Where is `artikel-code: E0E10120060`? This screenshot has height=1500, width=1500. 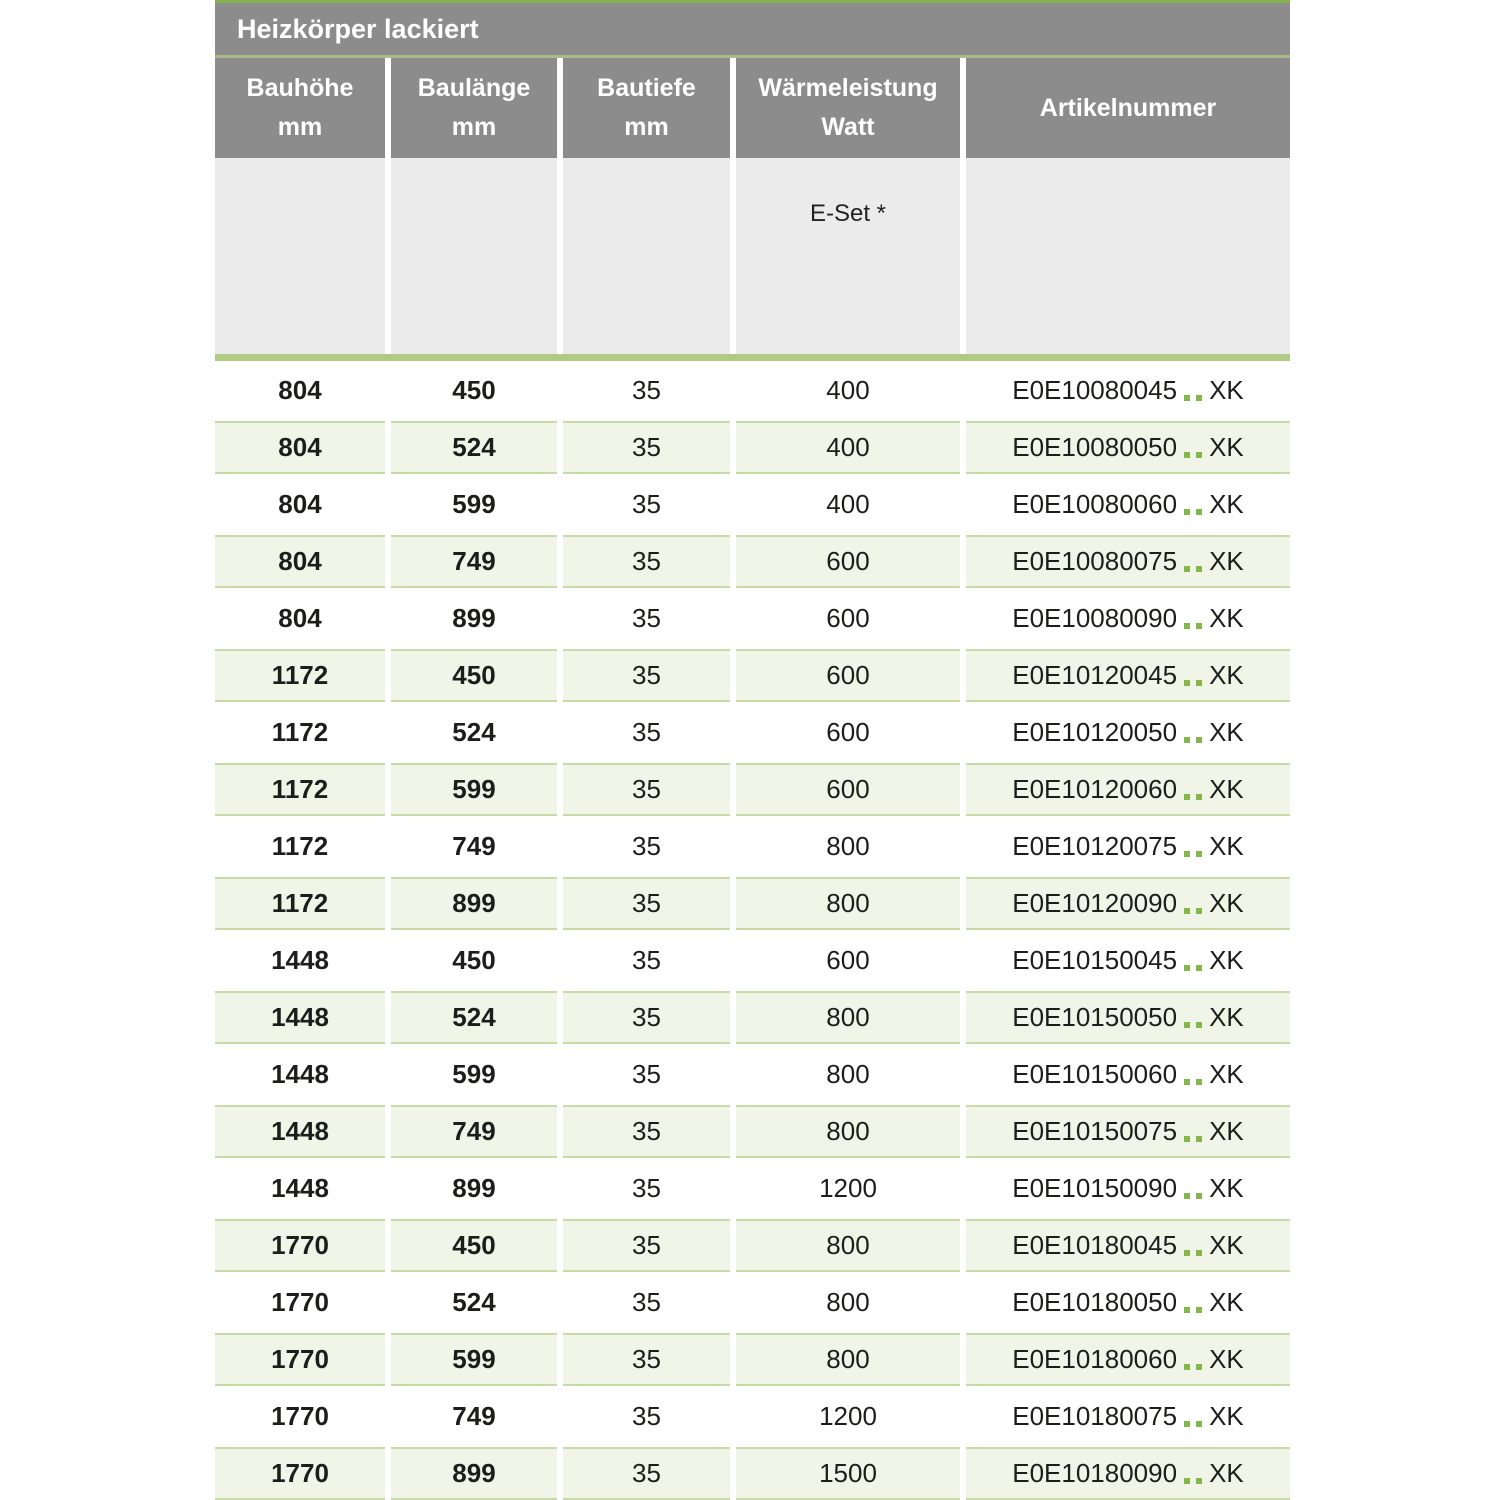
artikel-code: E0E10120060 is located at coordinates (1095, 789).